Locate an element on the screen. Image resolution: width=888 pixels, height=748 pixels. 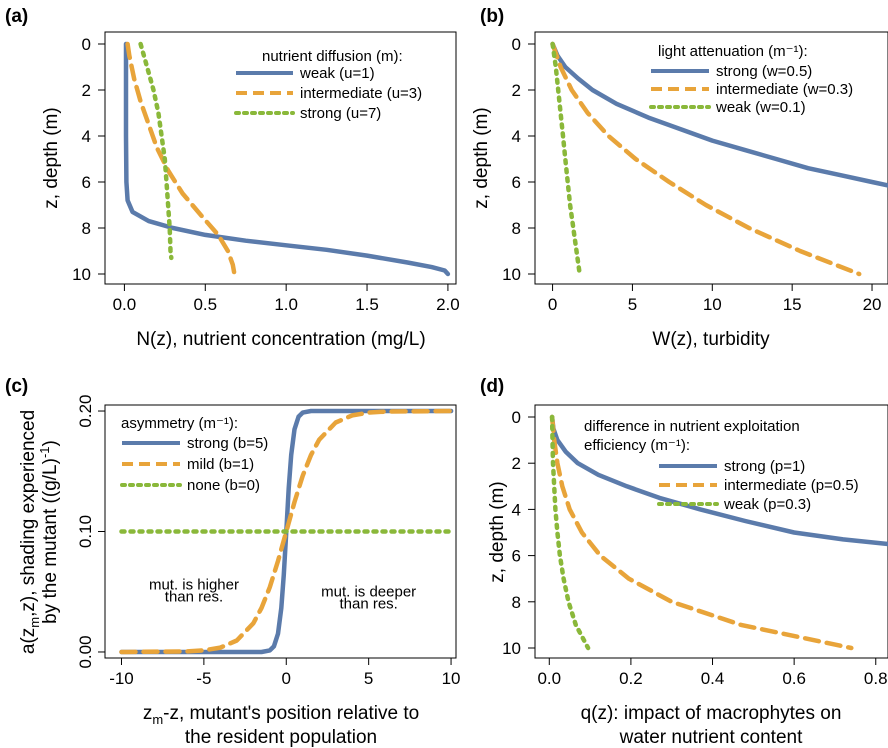
panel-label-b: (b) is located at coordinates (492, 16).